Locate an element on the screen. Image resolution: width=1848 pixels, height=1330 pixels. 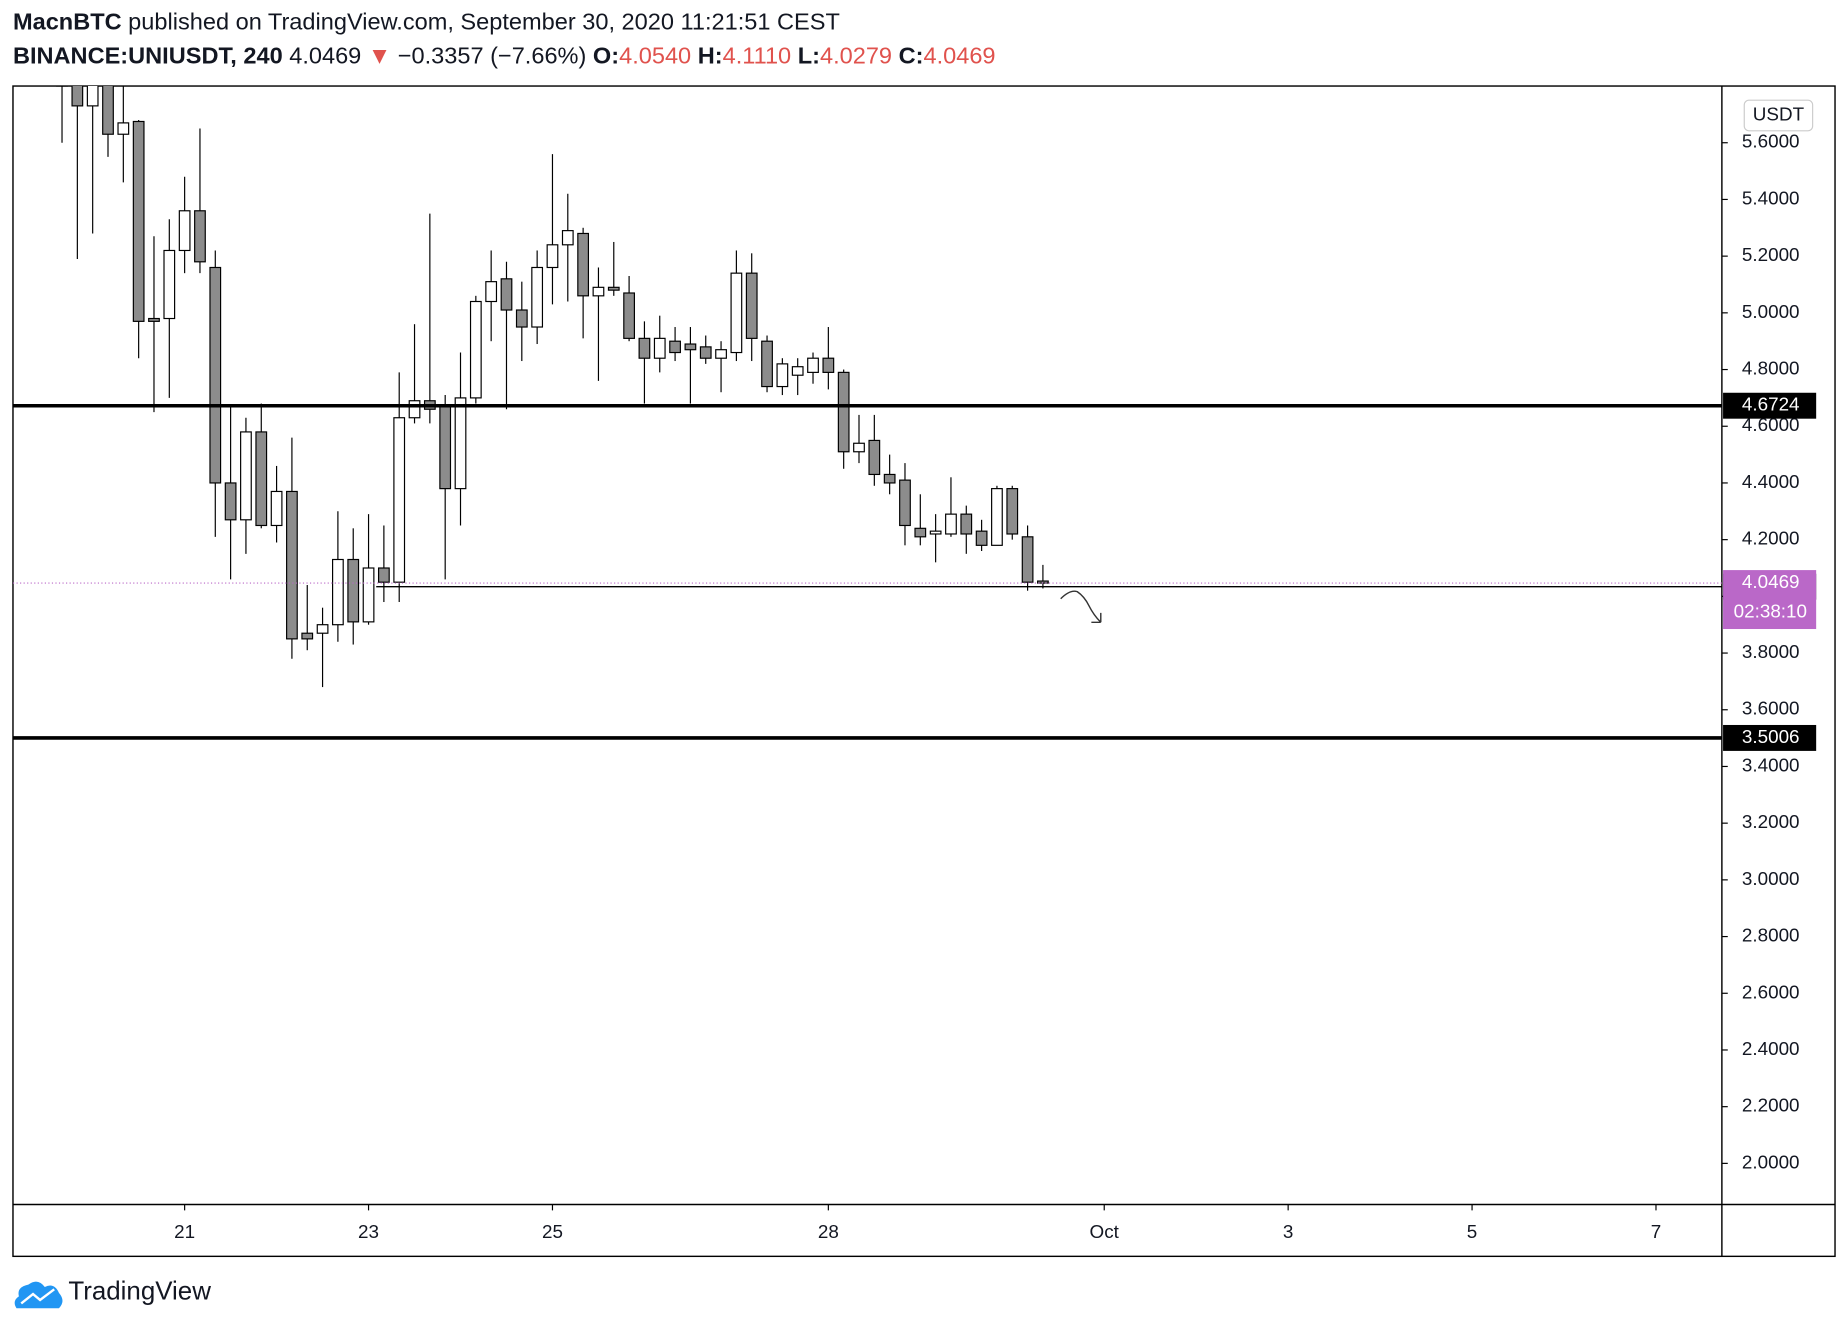
x-tick-label: Oct is located at coordinates (1105, 1231).